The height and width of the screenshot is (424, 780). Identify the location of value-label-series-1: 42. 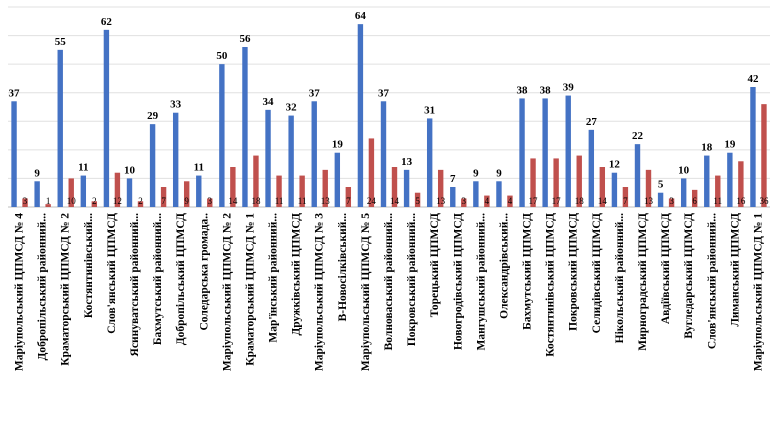
(753, 79).